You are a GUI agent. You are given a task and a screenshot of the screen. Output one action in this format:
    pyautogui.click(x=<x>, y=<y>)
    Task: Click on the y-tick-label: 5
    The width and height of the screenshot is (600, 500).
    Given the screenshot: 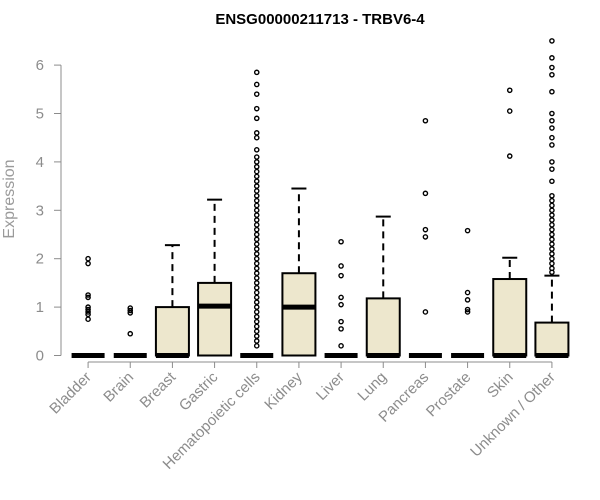 What is the action you would take?
    pyautogui.click(x=40, y=114)
    